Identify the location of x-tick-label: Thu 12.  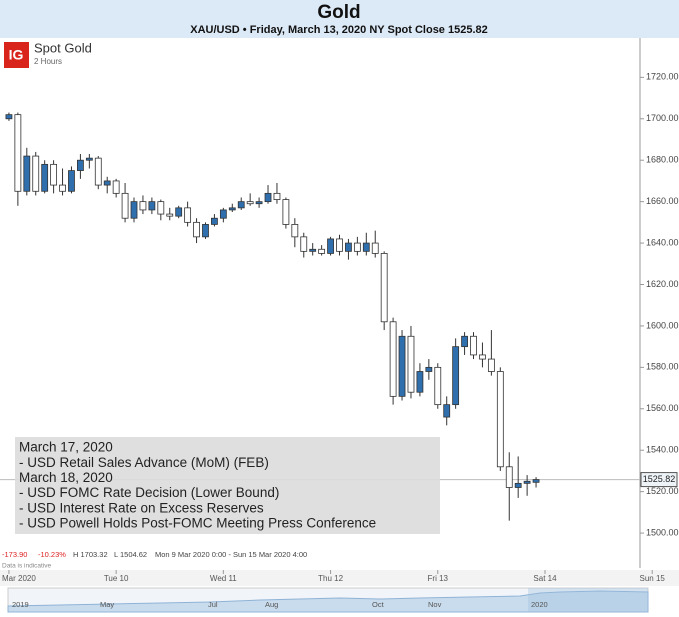
(330, 578).